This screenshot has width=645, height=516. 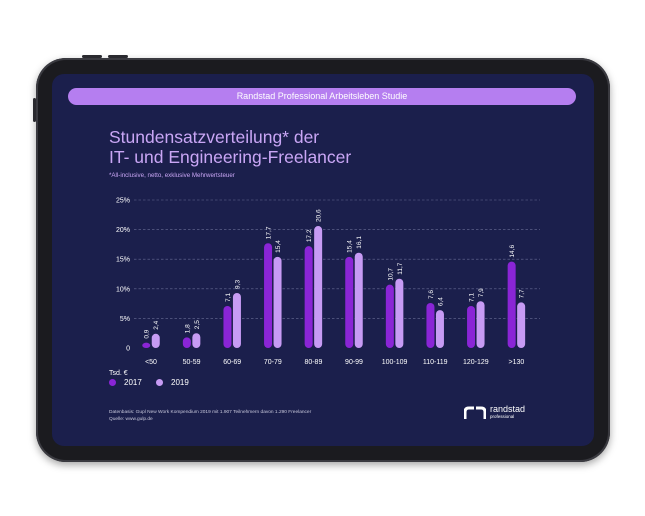 What do you see at coordinates (319, 215) in the screenshot?
I see `data-label-2019: 20,6` at bounding box center [319, 215].